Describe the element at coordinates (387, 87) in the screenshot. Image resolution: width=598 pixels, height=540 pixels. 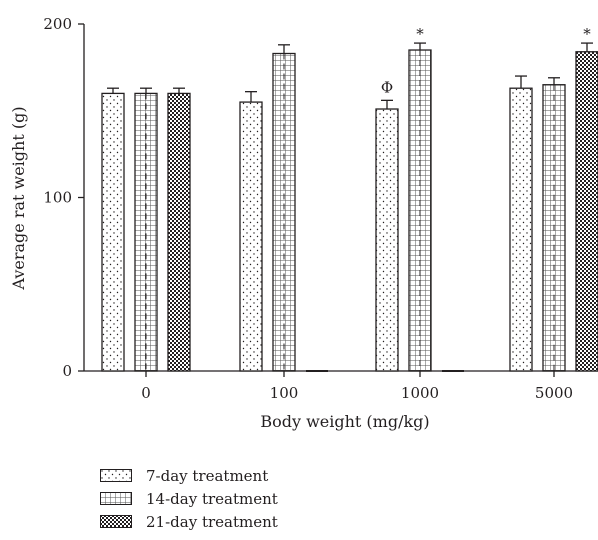
I see `phi-marker: Φ` at that location.